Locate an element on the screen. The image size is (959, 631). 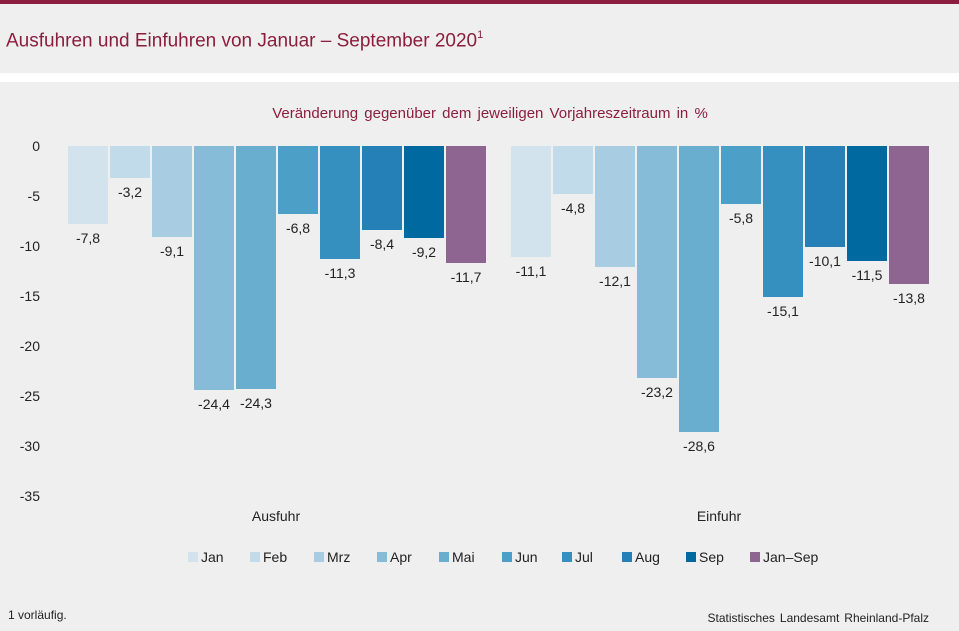
y-tick-label: -20 is located at coordinates (30, 346).